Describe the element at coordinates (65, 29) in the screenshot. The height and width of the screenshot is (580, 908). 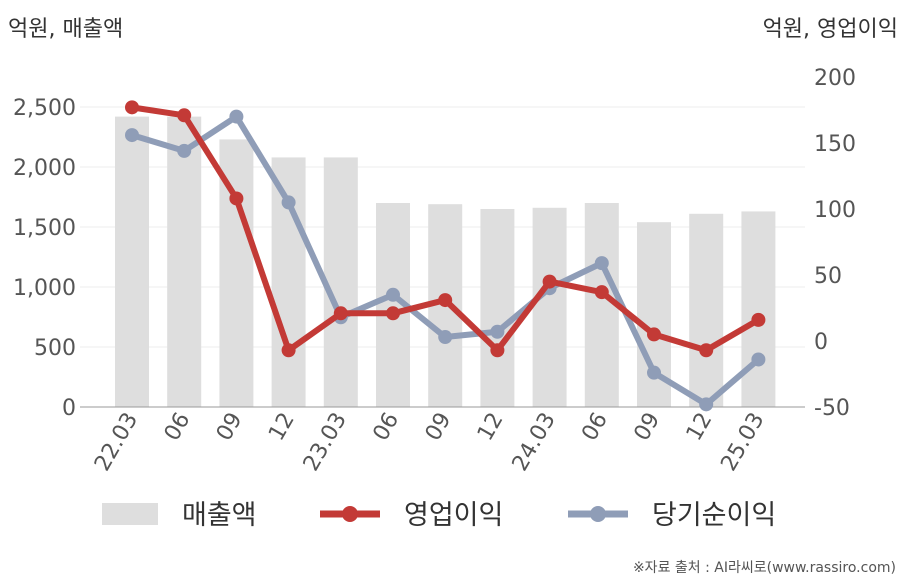
I see `left-axis-title: 억원, 매출액` at that location.